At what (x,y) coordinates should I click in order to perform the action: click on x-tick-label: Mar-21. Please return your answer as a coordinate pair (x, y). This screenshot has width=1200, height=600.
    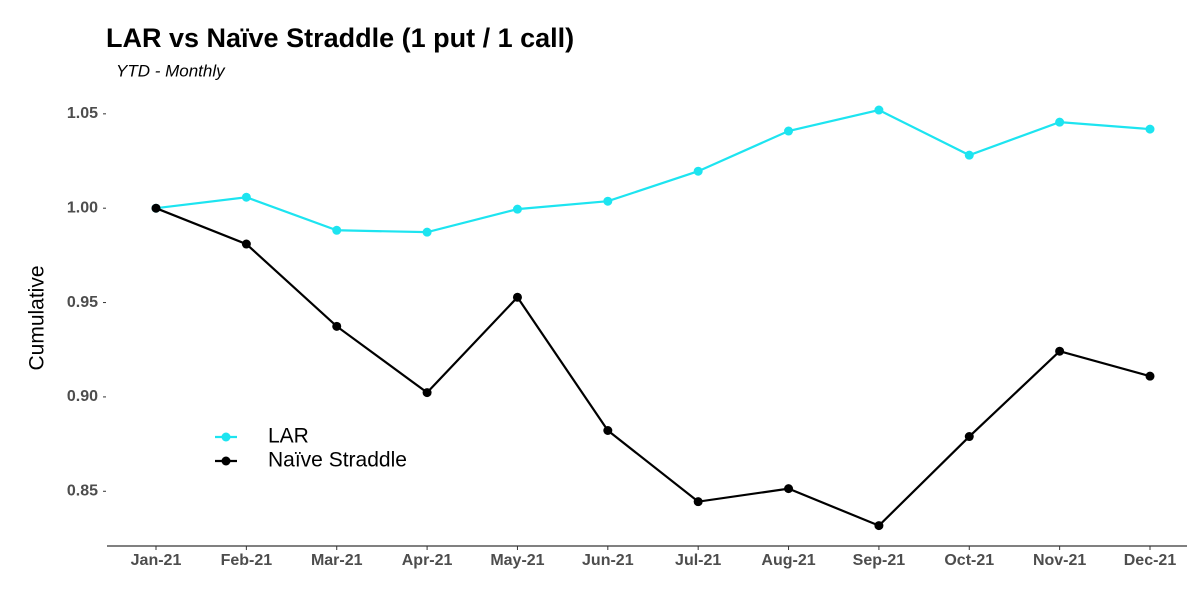
    Looking at the image, I should click on (337, 560).